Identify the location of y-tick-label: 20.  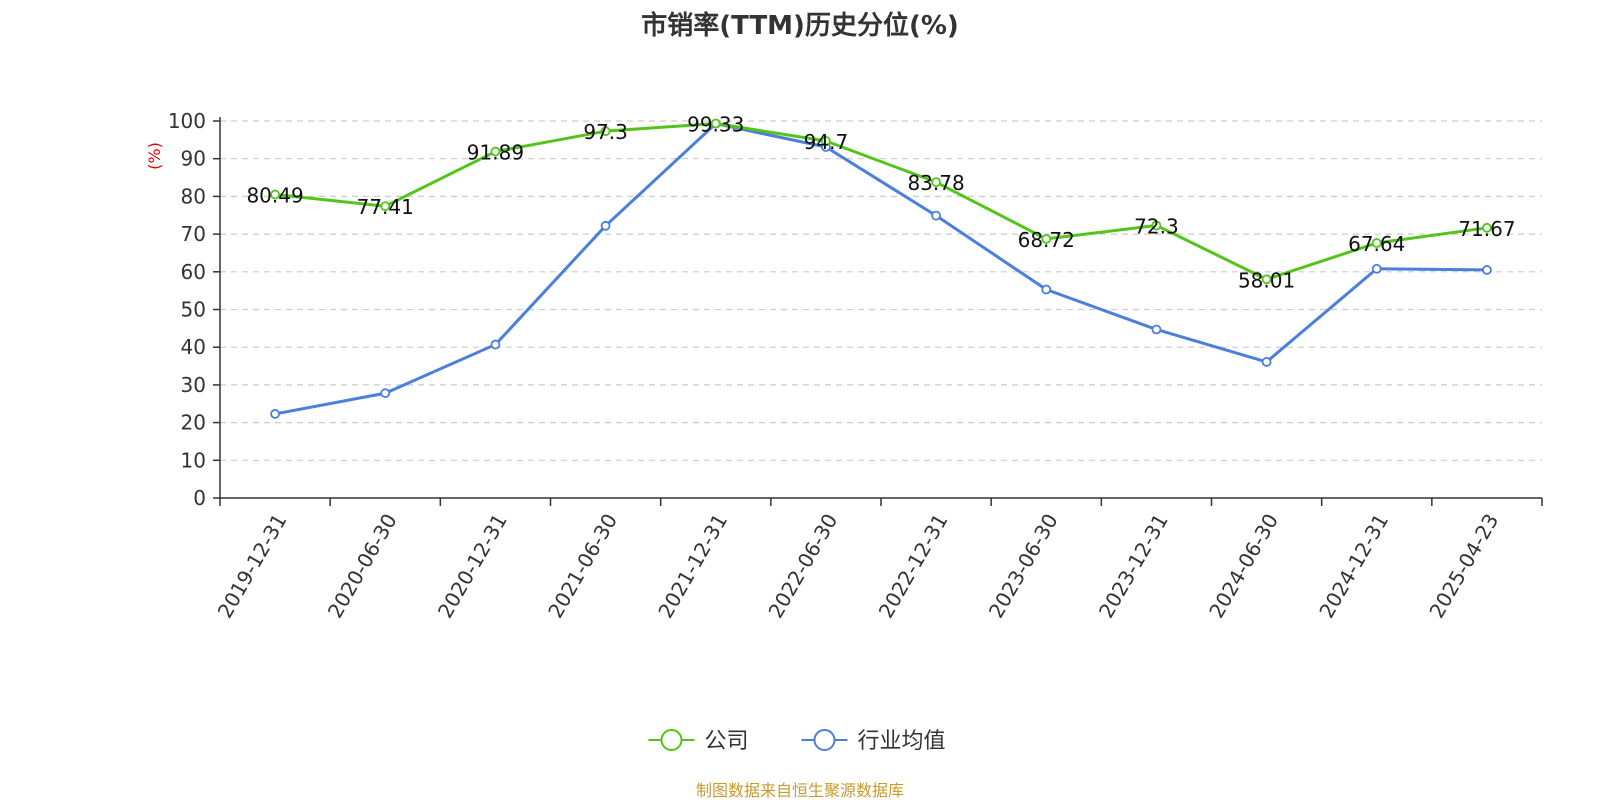
(193, 423).